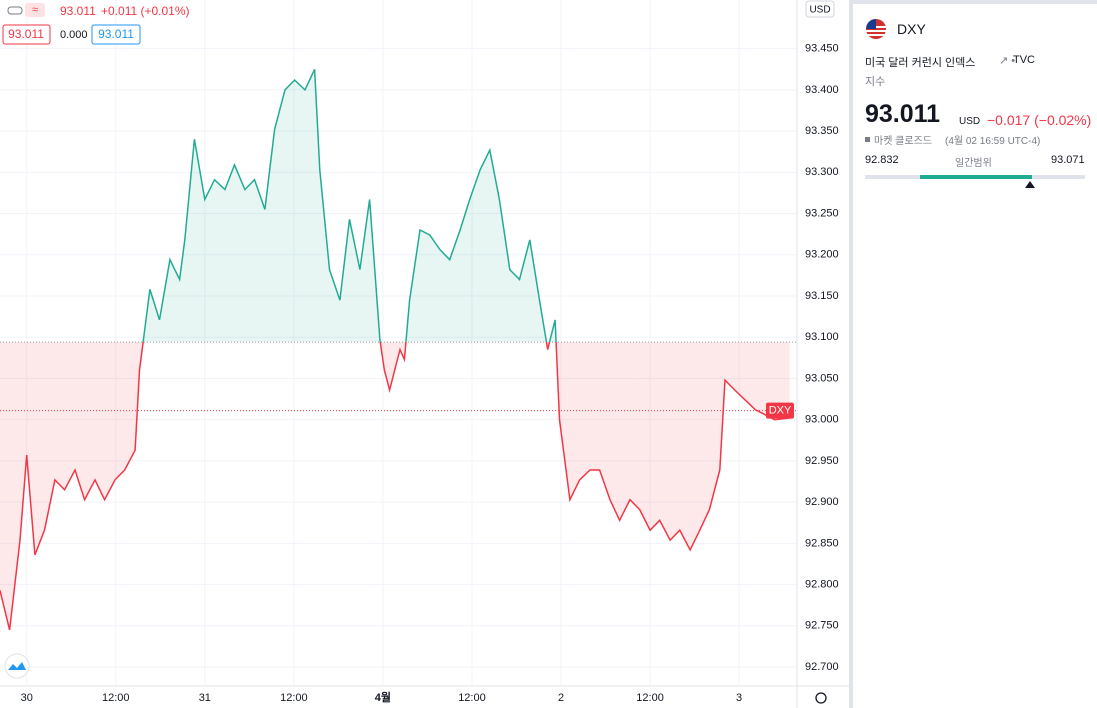 The height and width of the screenshot is (708, 1097). Describe the element at coordinates (822, 337) in the screenshot. I see `y-tick-label: 93.100` at that location.